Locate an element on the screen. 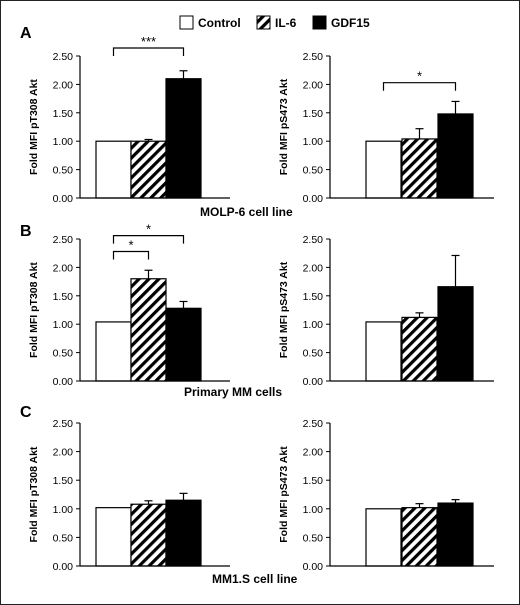 This screenshot has height=605, width=520. legend: Control IL-6 GDF15 is located at coordinates (274, 22).